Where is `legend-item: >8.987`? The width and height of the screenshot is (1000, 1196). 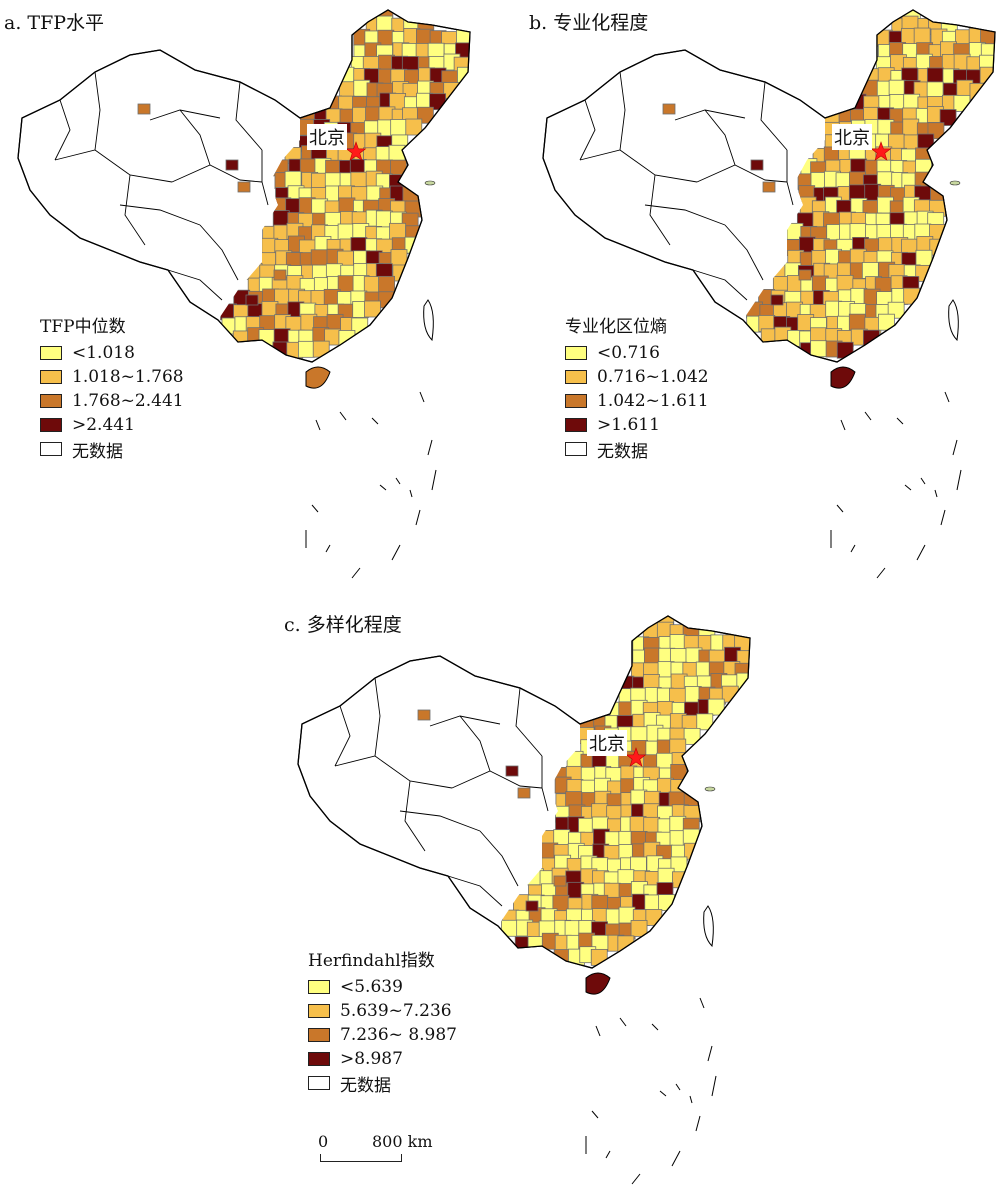 legend-item: >8.987 is located at coordinates (382, 1059).